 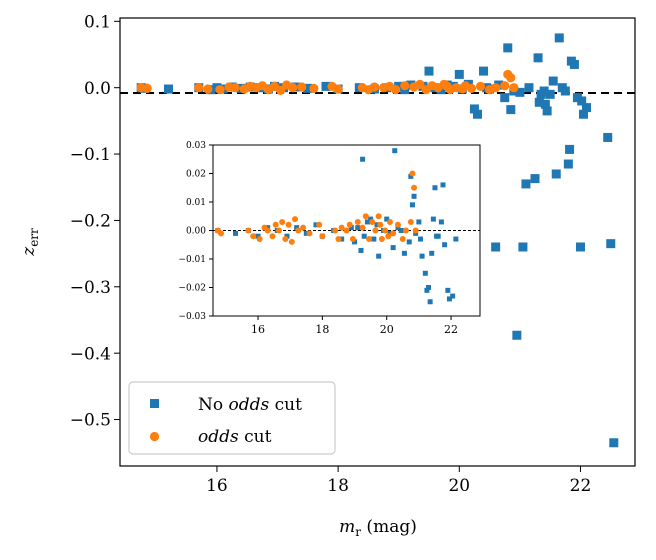 What do you see at coordinates (154, 403) in the screenshot?
I see `legend-marker-no-odds` at bounding box center [154, 403].